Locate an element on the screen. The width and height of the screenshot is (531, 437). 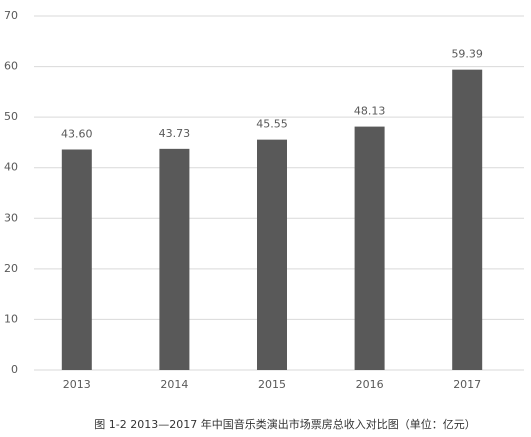
y-tick-label: 40 is located at coordinates (11, 167).